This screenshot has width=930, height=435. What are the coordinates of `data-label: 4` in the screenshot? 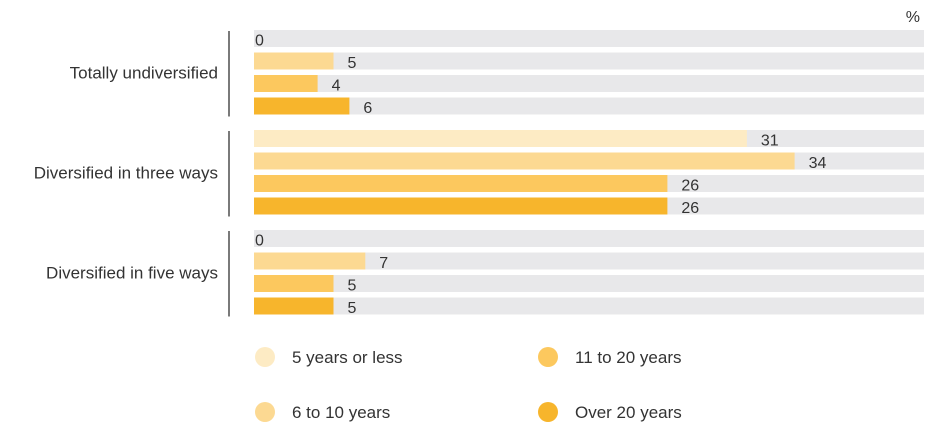 It's located at (336, 86).